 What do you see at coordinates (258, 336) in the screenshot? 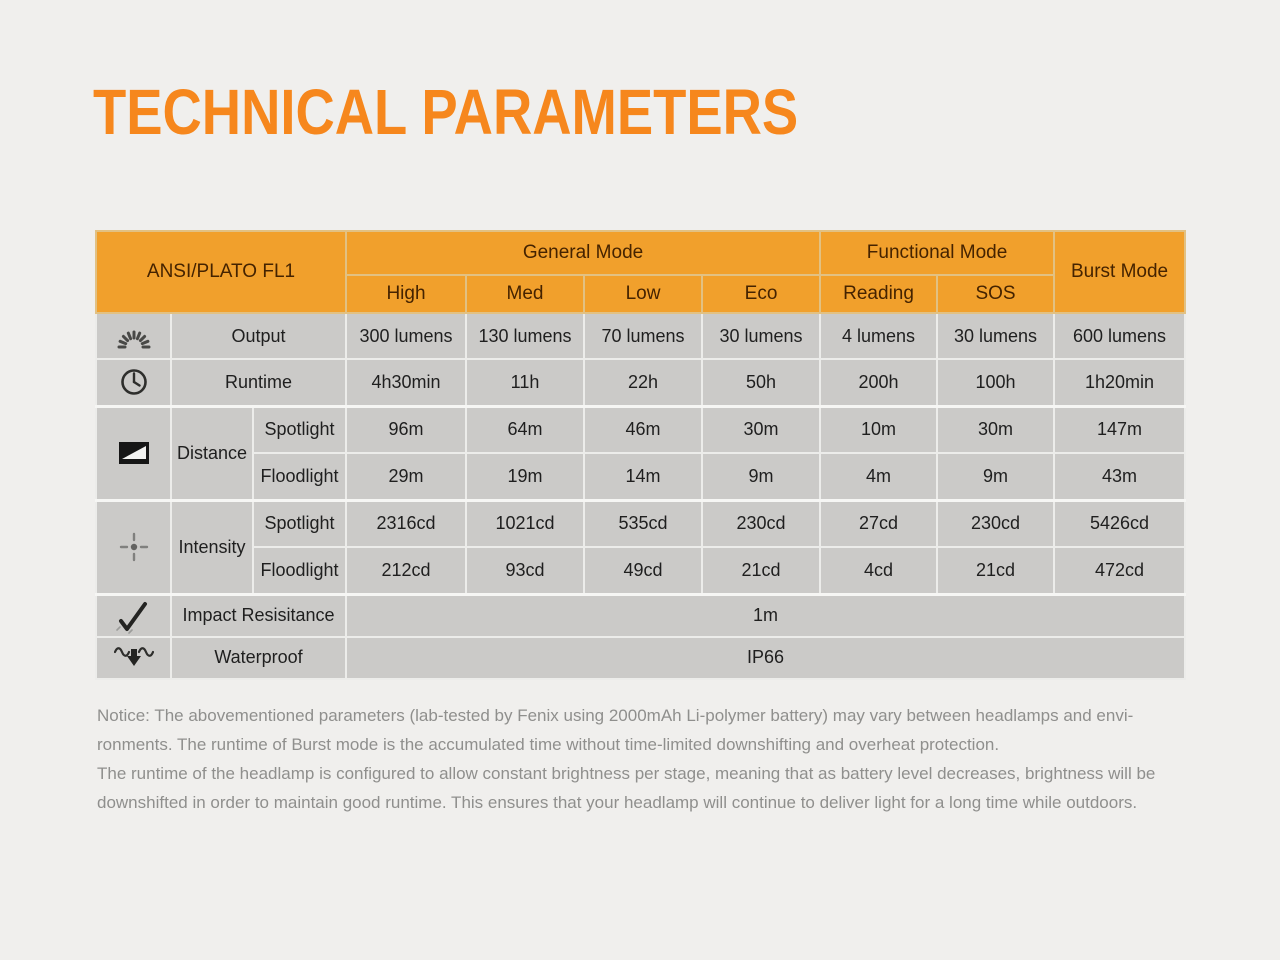
I see `row-label-output: Output` at bounding box center [258, 336].